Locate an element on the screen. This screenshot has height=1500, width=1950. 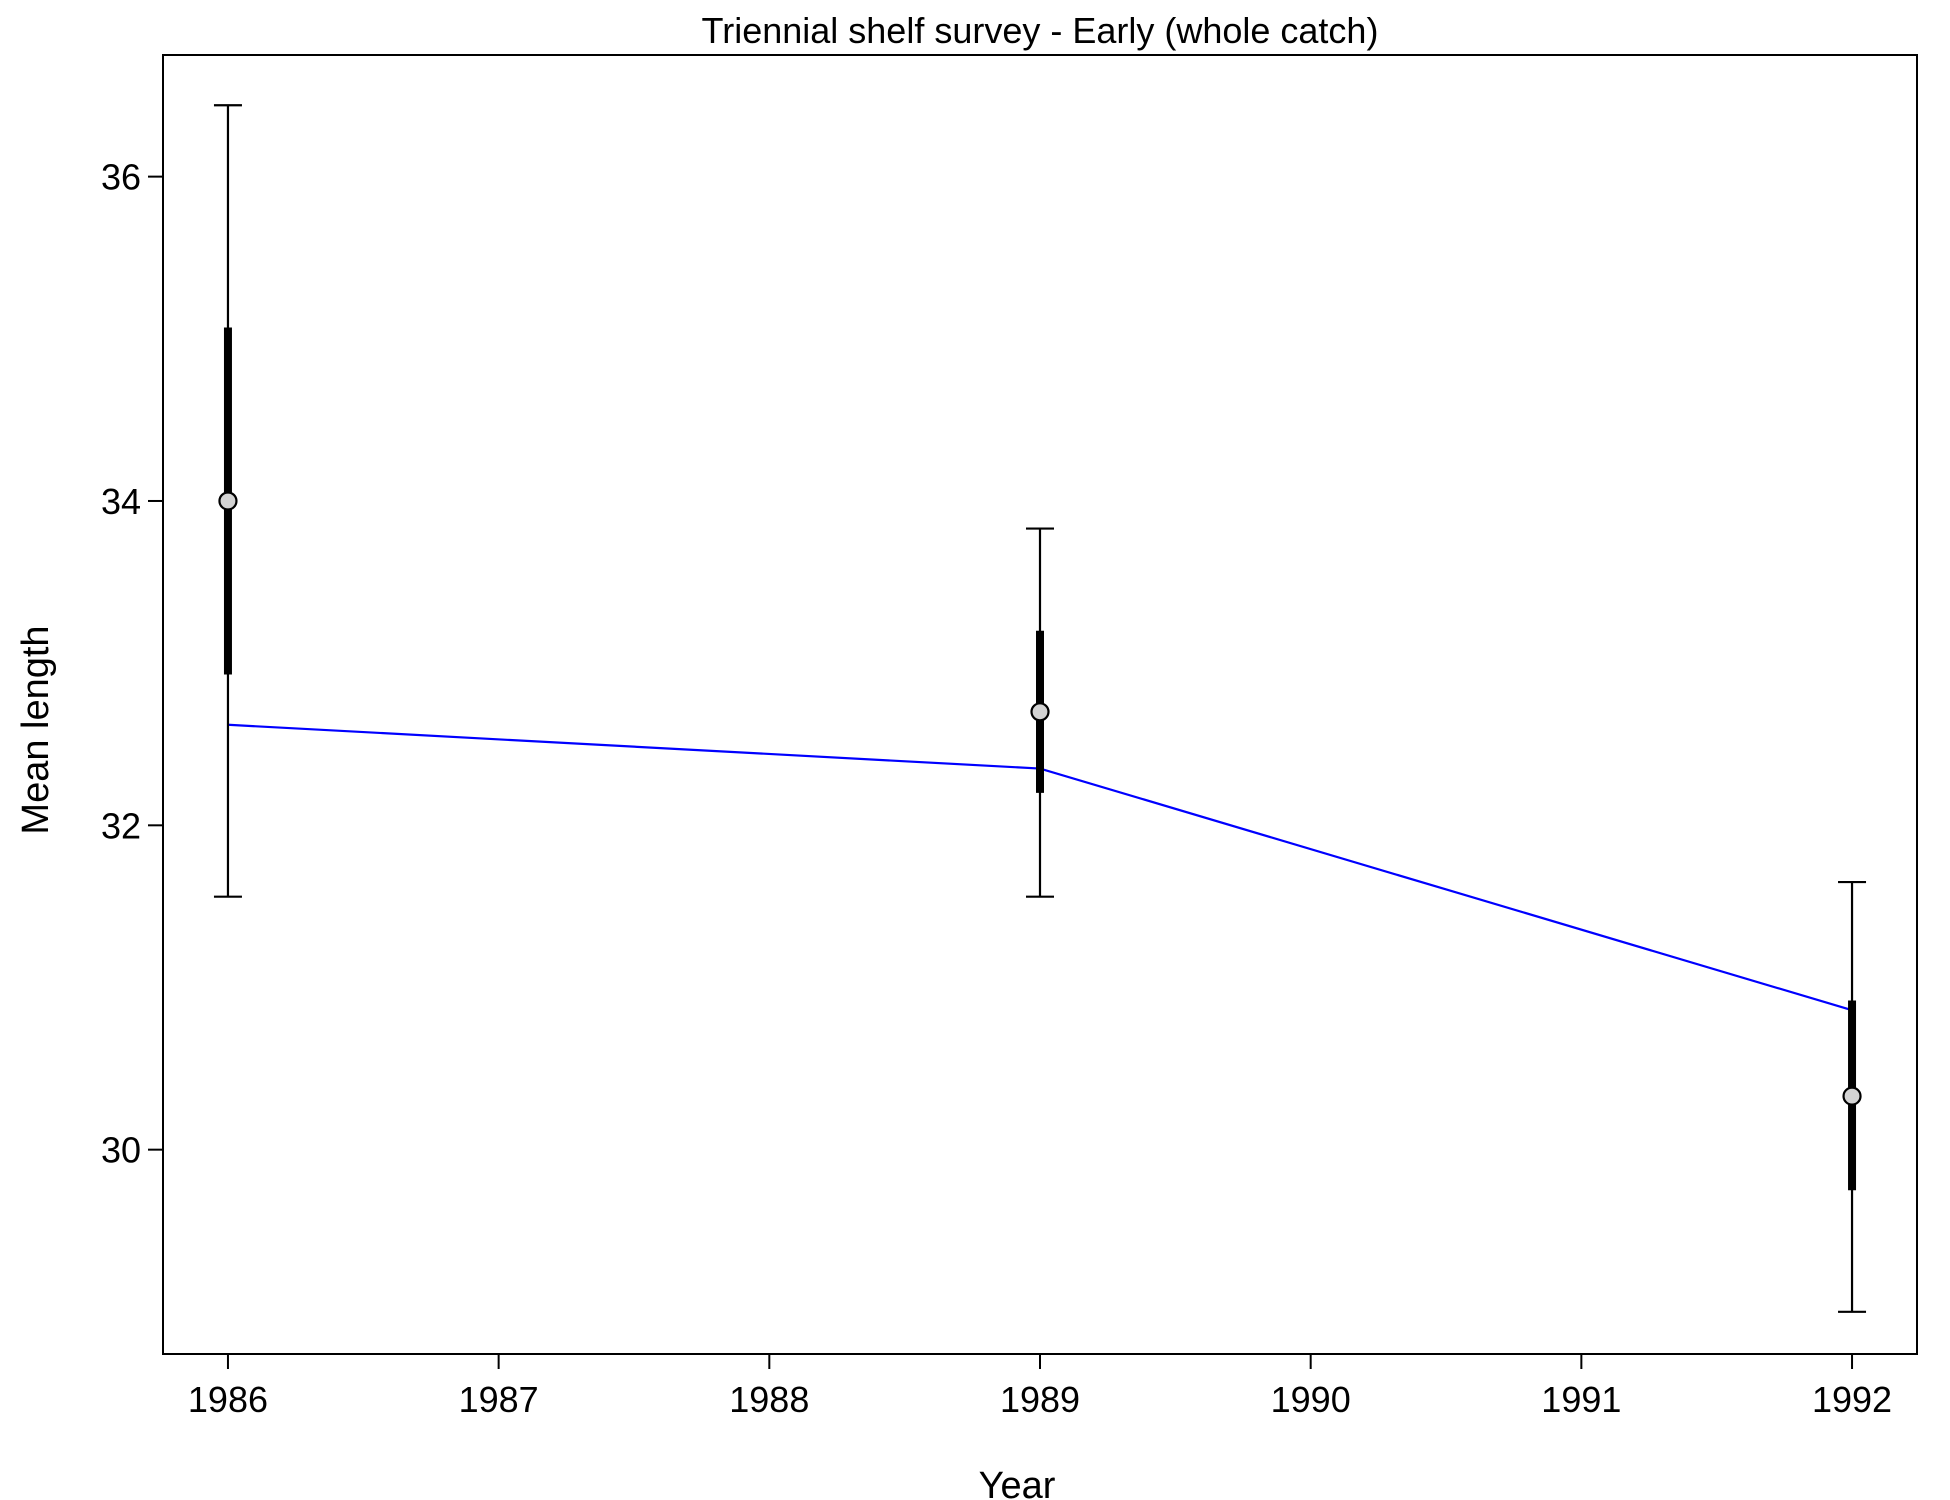
x-axis: 1986 1987 1988 1989 1990 1991 1992 is located at coordinates (1040, 1387).